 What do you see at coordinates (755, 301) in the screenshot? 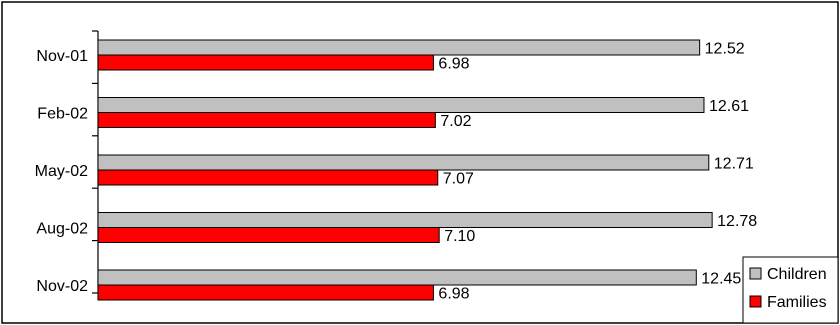
I see `legend-swatch-families` at bounding box center [755, 301].